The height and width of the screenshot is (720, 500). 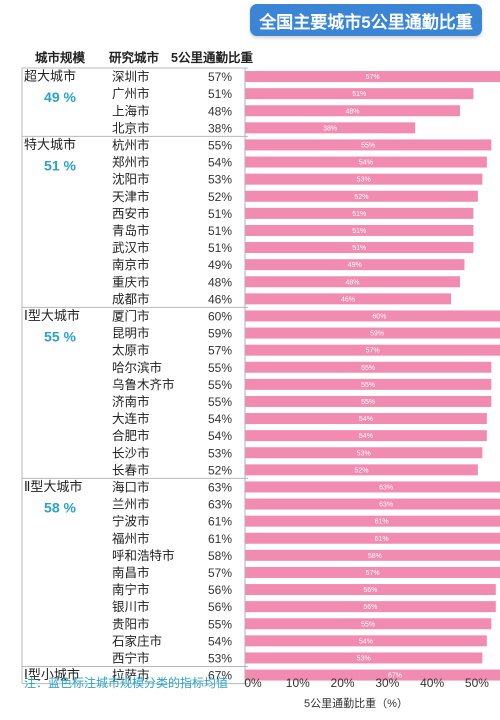 What do you see at coordinates (137, 367) in the screenshot?
I see `city-label: 哈尔滨市` at bounding box center [137, 367].